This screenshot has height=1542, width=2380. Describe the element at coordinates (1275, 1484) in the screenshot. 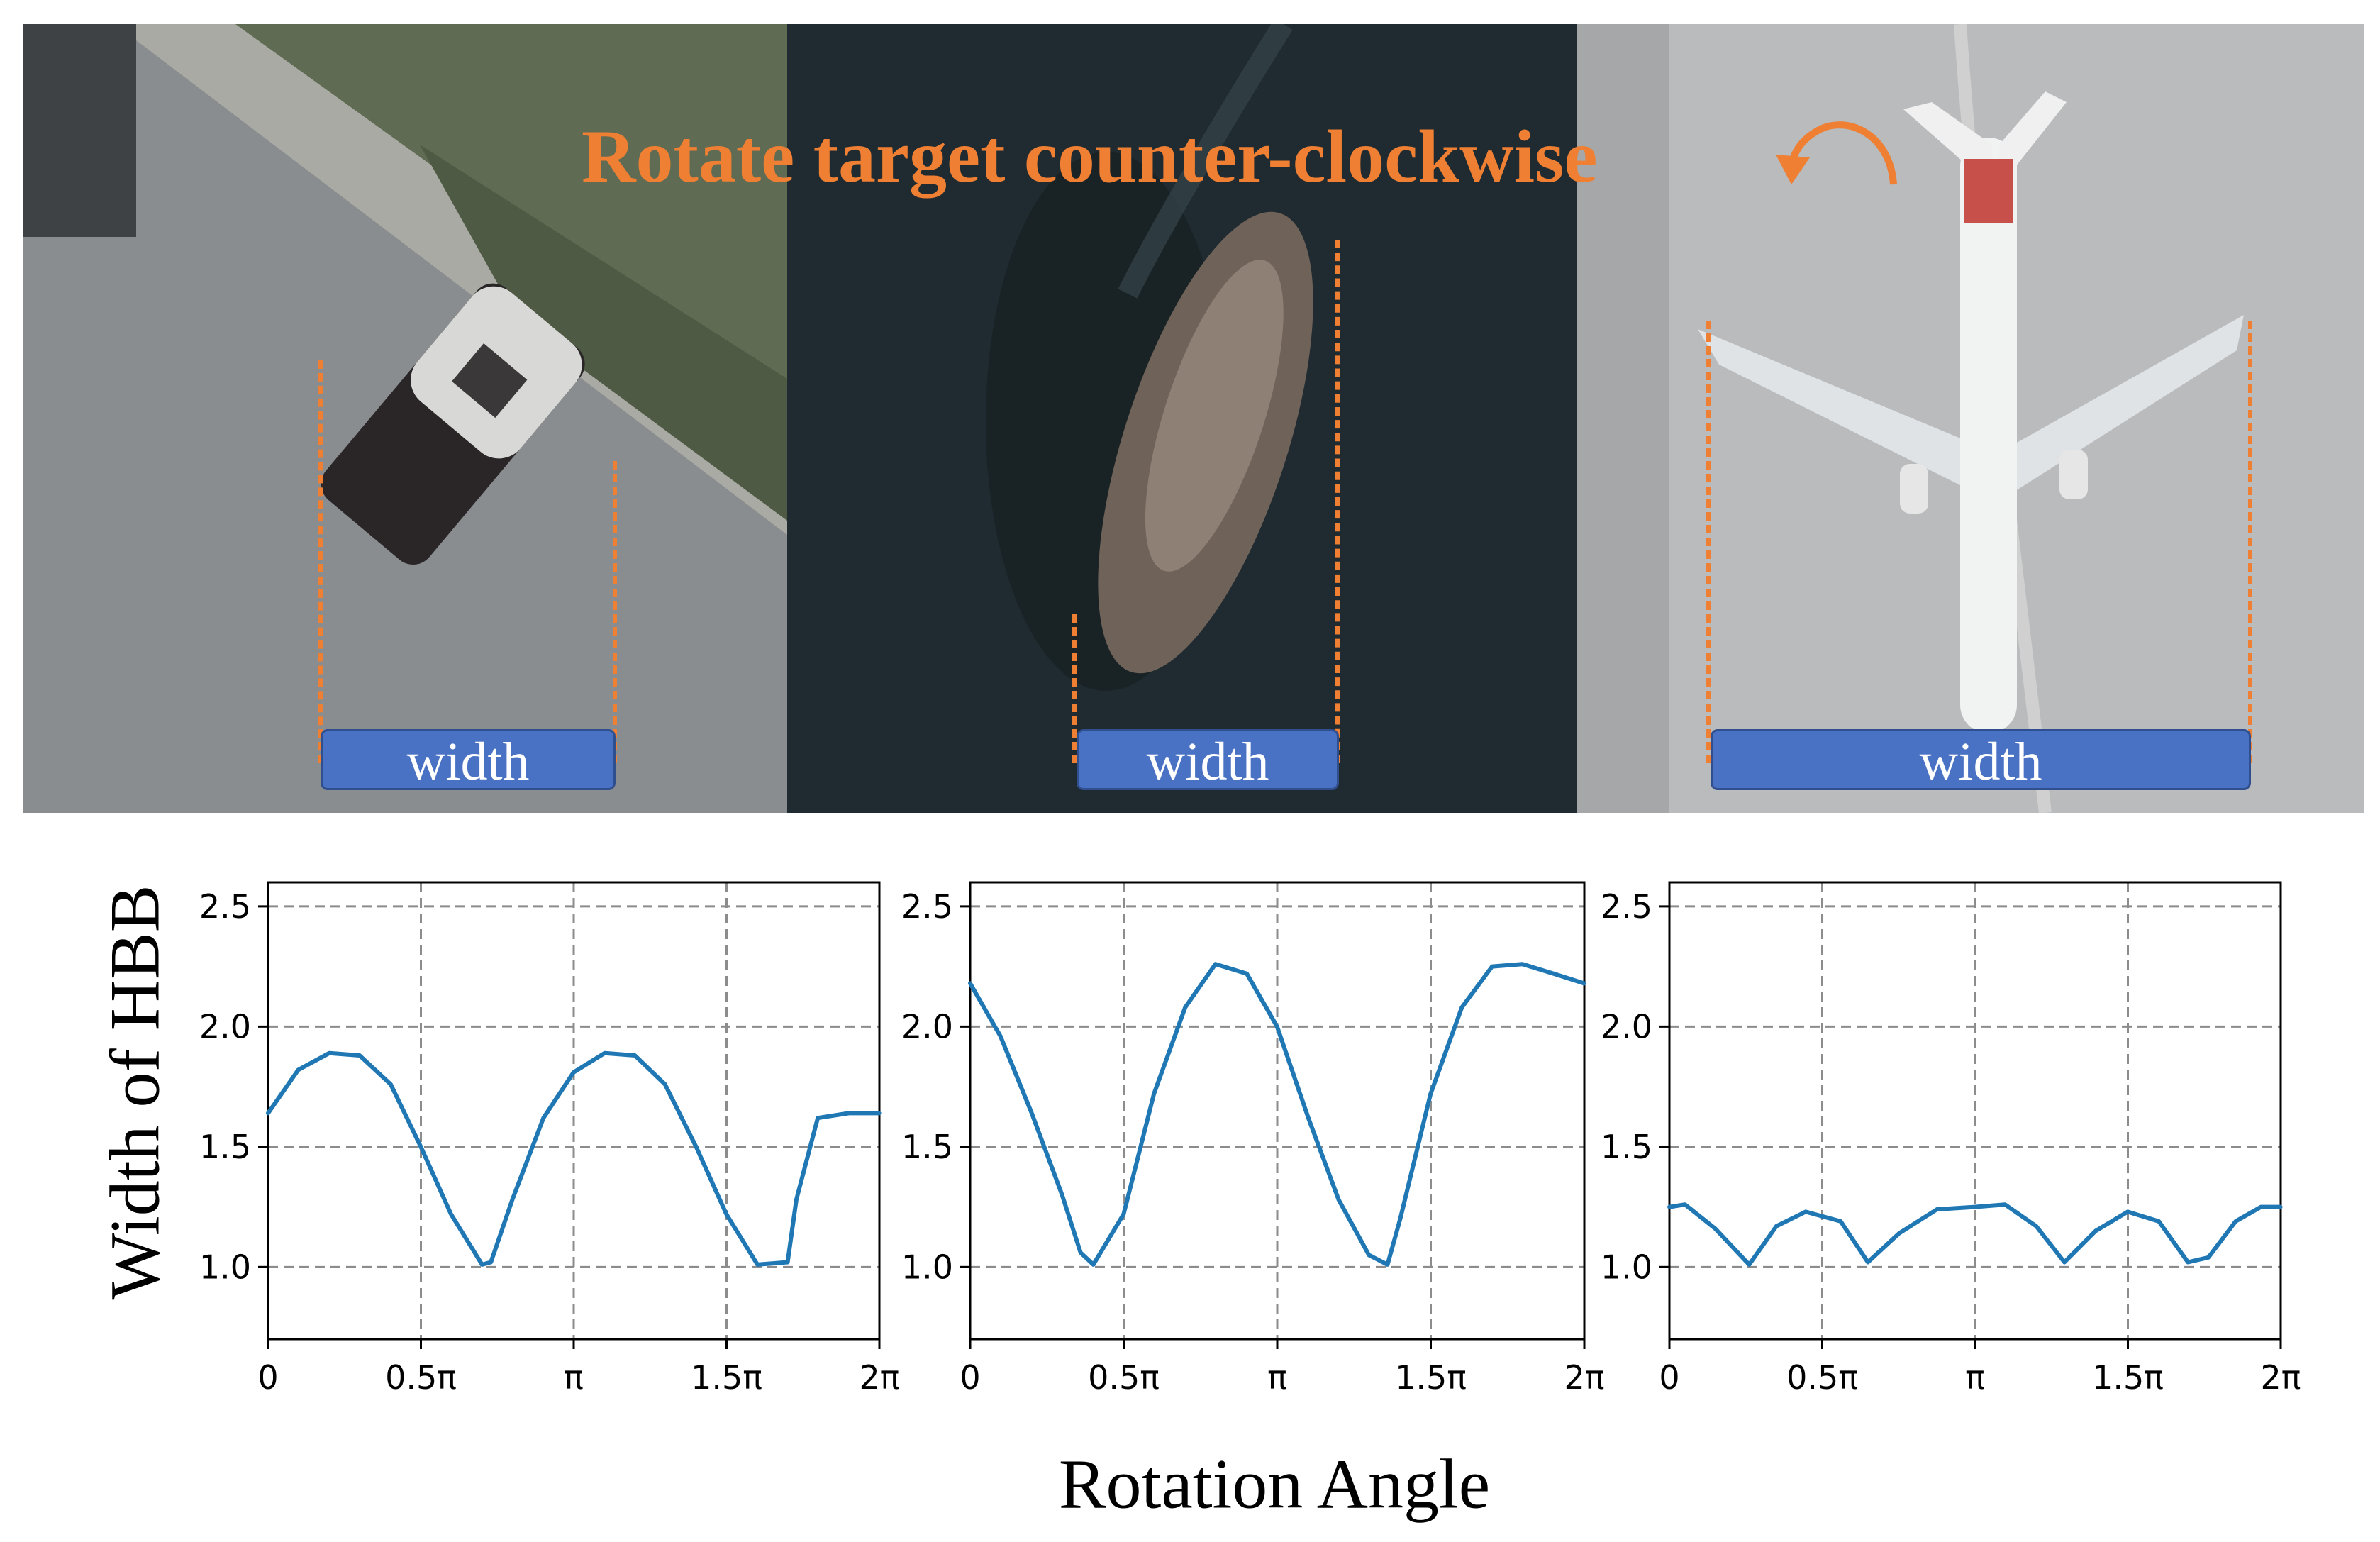

I see `x-axis-label: Rotation Angle` at that location.